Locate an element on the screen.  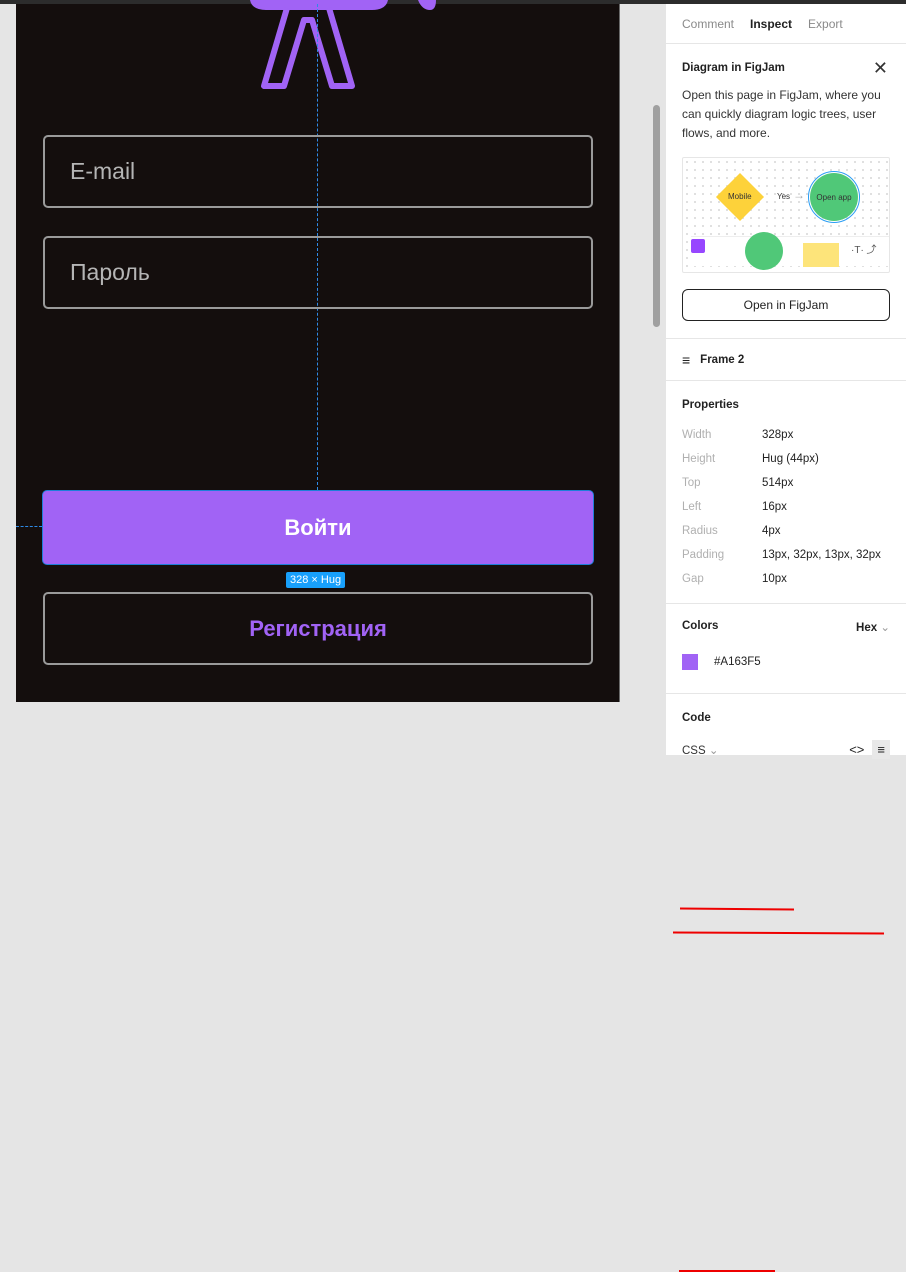
circle-shape: Open app is located at coordinates (834, 197).